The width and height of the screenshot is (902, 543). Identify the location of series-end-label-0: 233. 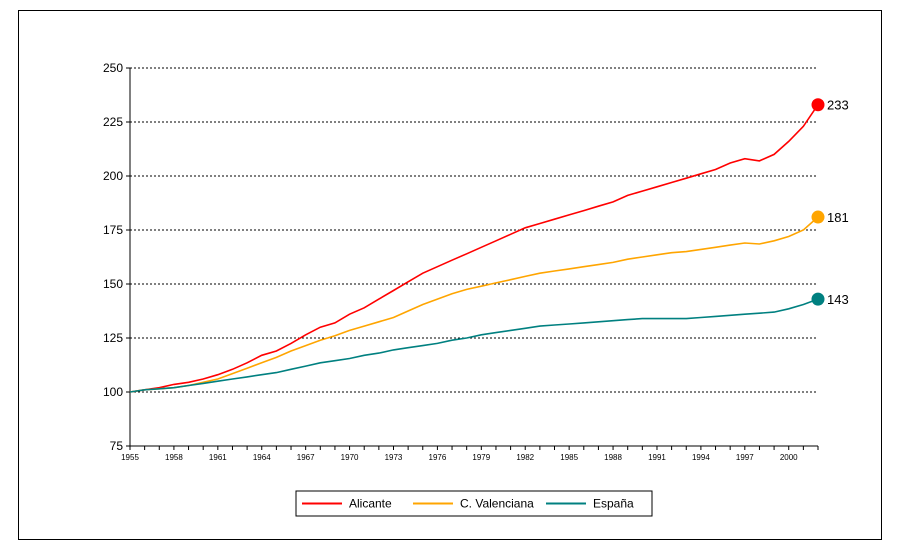
(838, 105).